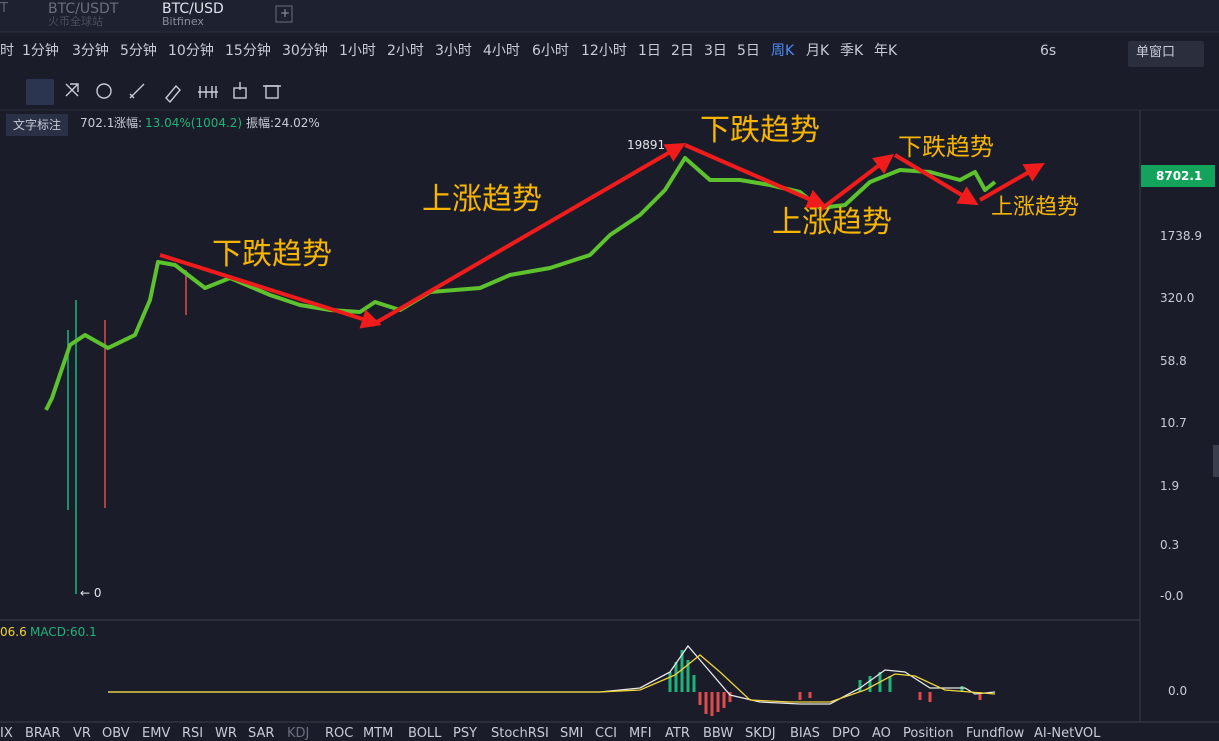 This screenshot has width=1219, height=741. I want to click on indicator-tab: EMV, so click(156, 733).